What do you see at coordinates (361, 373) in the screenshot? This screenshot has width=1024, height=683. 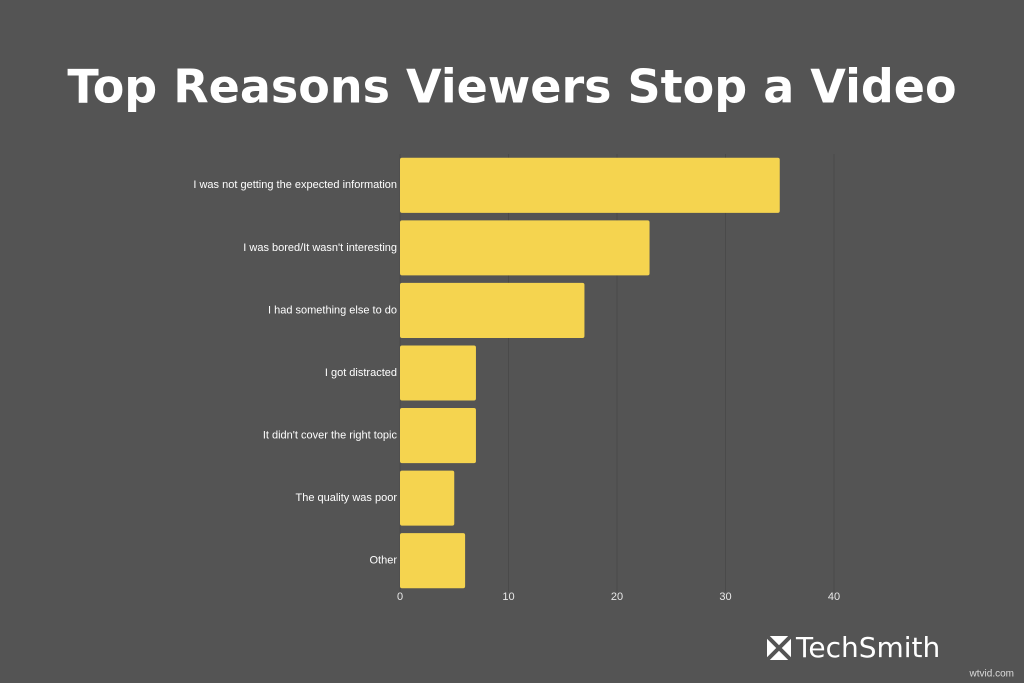 I see `y-tick-label: I got distracted` at bounding box center [361, 373].